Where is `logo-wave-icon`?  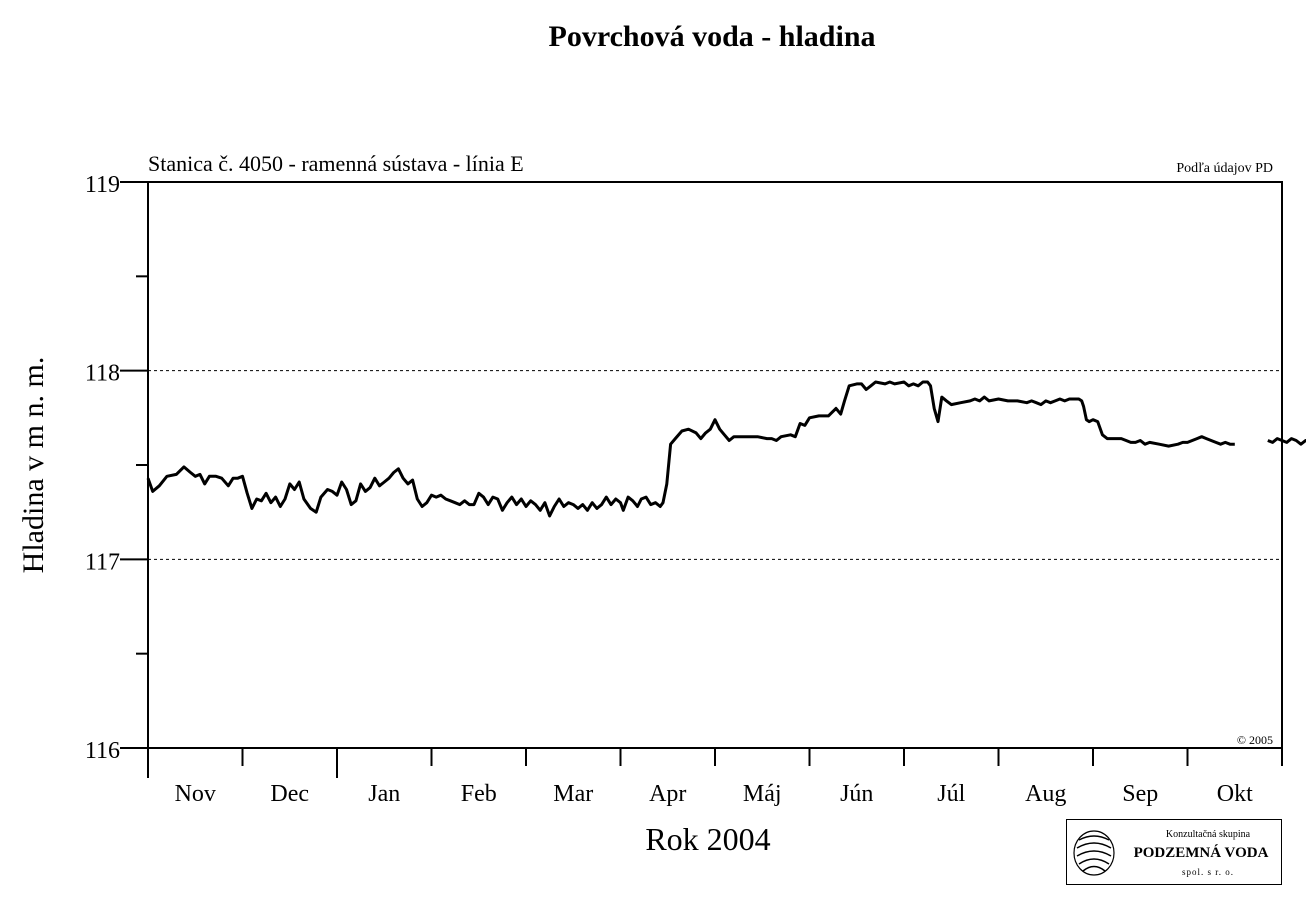 logo-wave-icon is located at coordinates (1094, 853).